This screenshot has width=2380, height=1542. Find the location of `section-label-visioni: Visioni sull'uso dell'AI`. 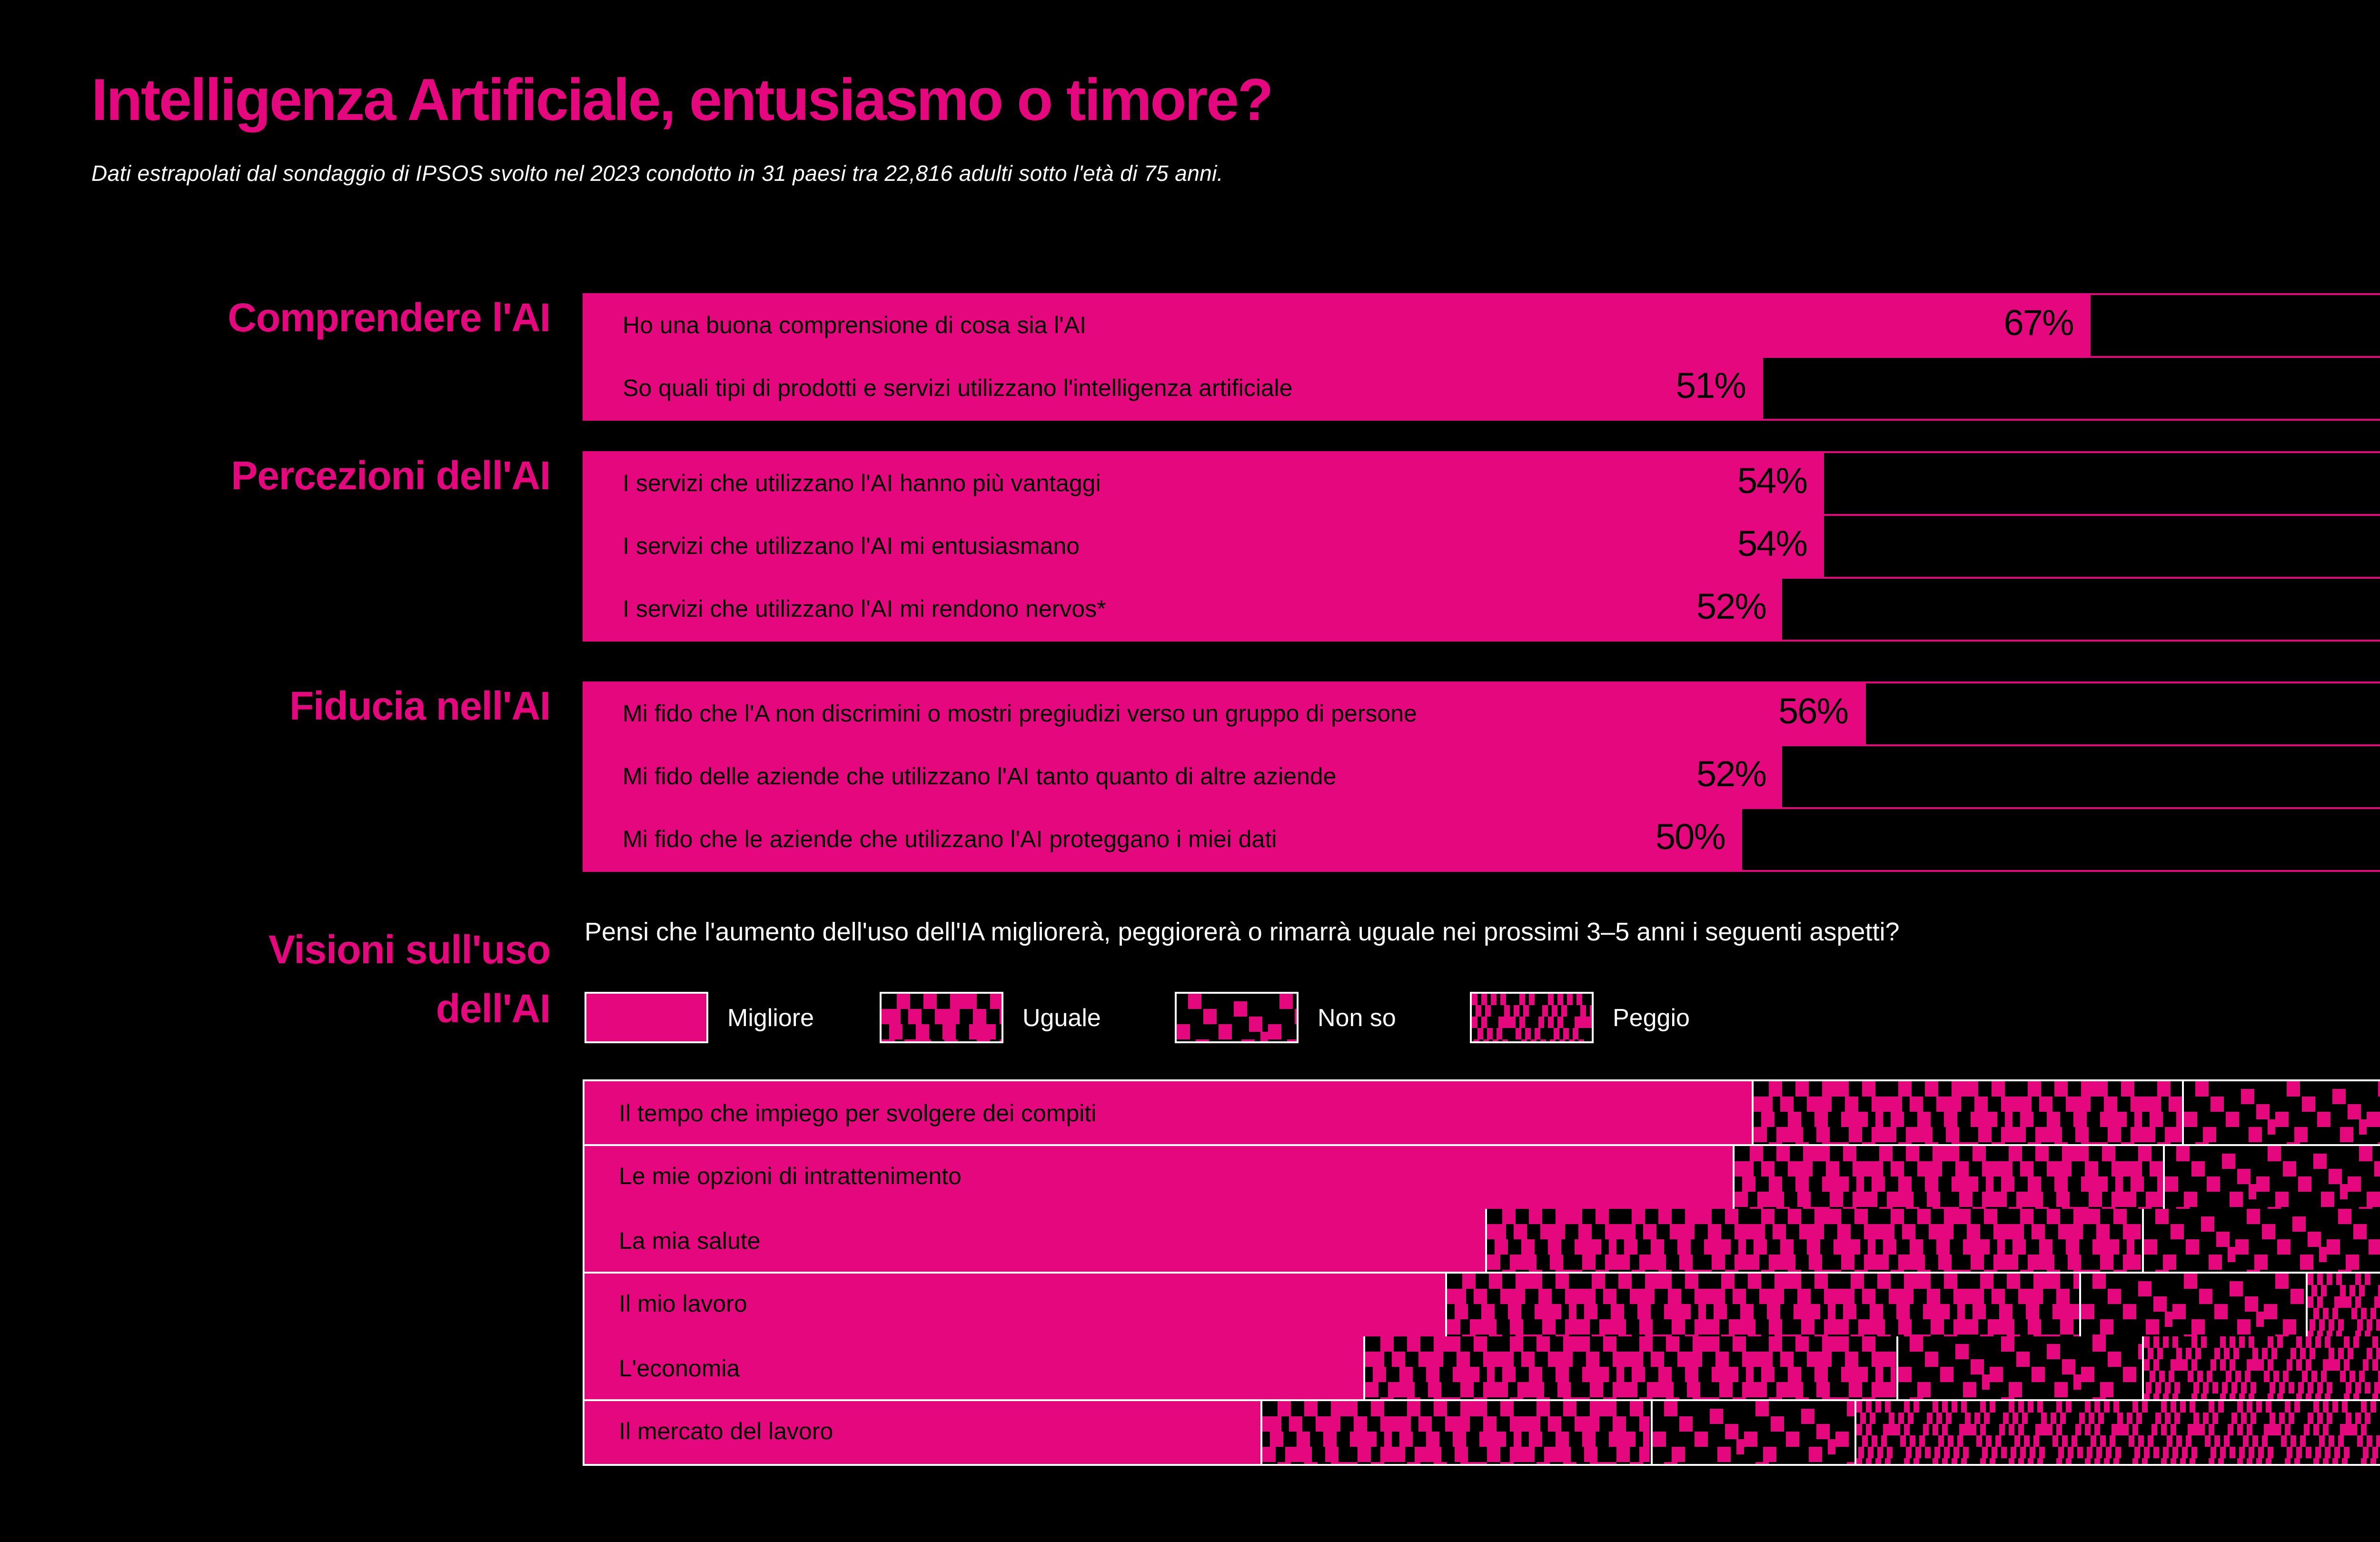

section-label-visioni: Visioni sull'uso dell'AI is located at coordinates (409, 981).